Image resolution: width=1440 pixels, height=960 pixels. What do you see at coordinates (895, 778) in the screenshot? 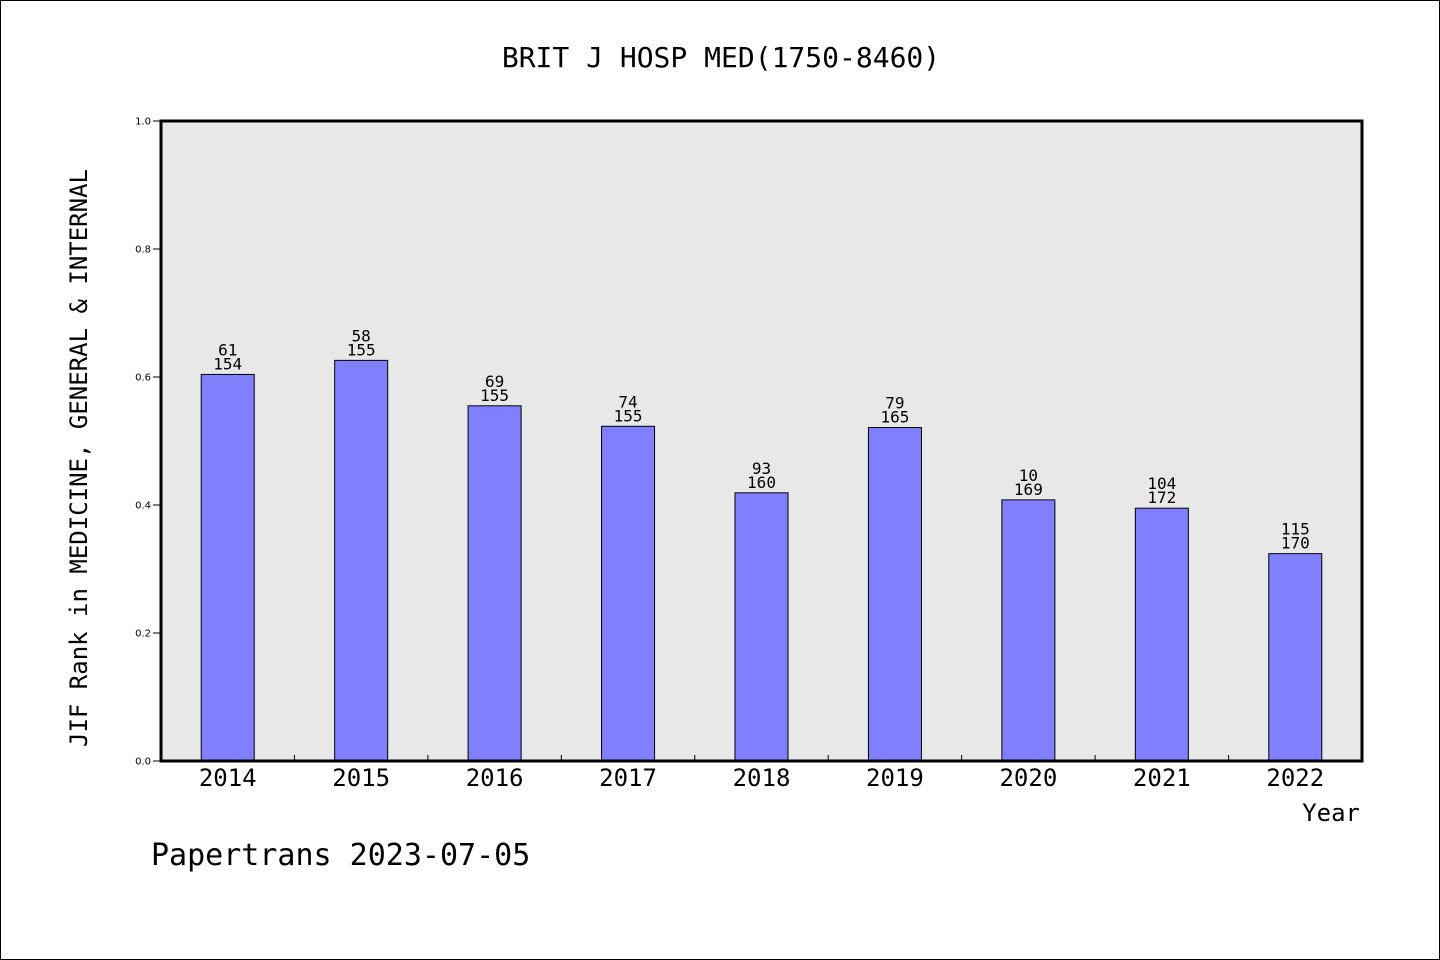
I see `x-tick-label-2019: 2019` at bounding box center [895, 778].